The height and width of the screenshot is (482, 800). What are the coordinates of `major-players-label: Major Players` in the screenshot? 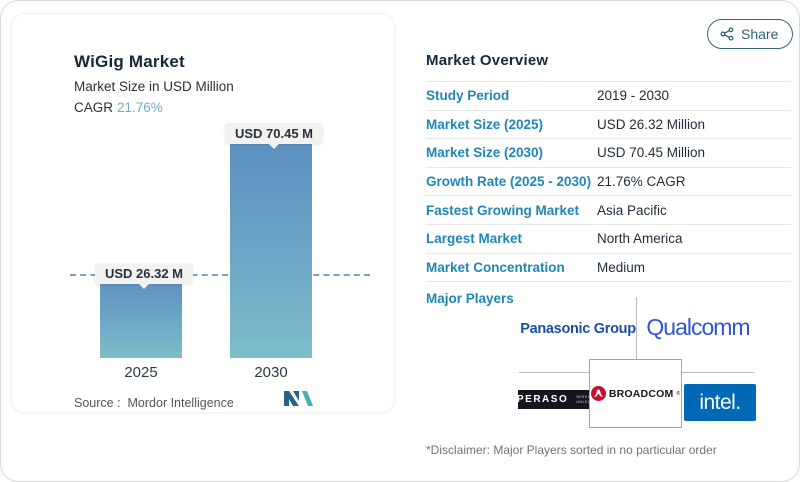 It's located at (470, 298).